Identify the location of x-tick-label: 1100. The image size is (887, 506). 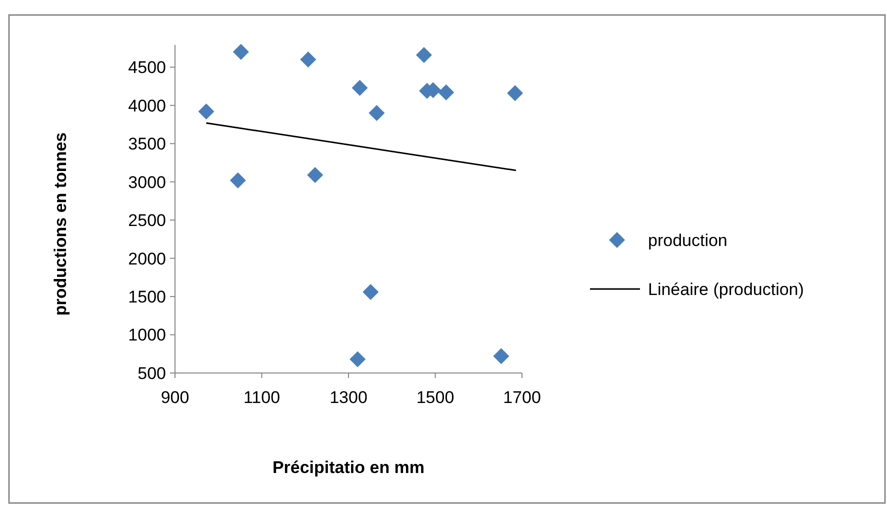
(261, 397).